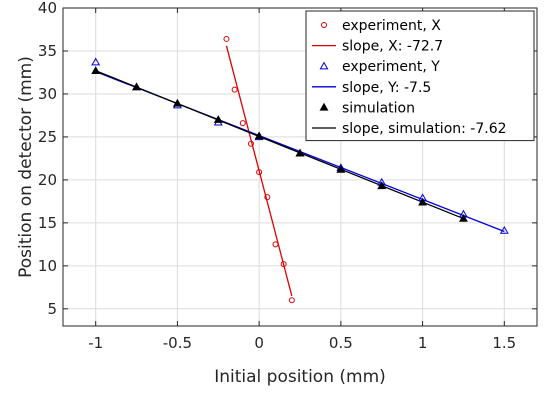 The image size is (545, 397). Describe the element at coordinates (47, 223) in the screenshot. I see `y-tick-label: 15` at that location.